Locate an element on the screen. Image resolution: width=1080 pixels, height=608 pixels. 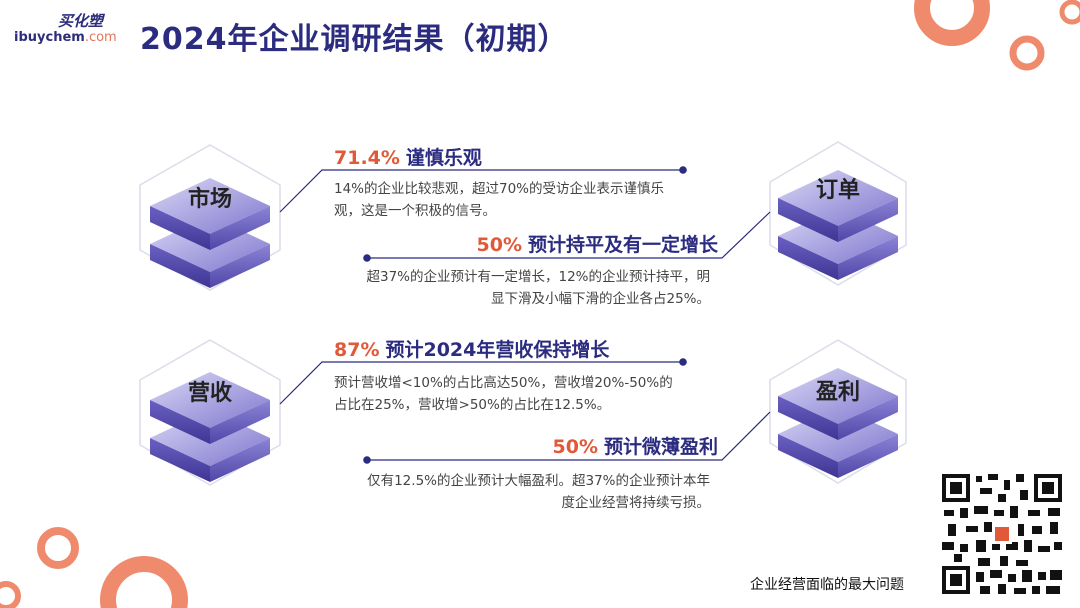
orders-heading: 50% 预计持平及有一定增长 is located at coordinates (579, 243).